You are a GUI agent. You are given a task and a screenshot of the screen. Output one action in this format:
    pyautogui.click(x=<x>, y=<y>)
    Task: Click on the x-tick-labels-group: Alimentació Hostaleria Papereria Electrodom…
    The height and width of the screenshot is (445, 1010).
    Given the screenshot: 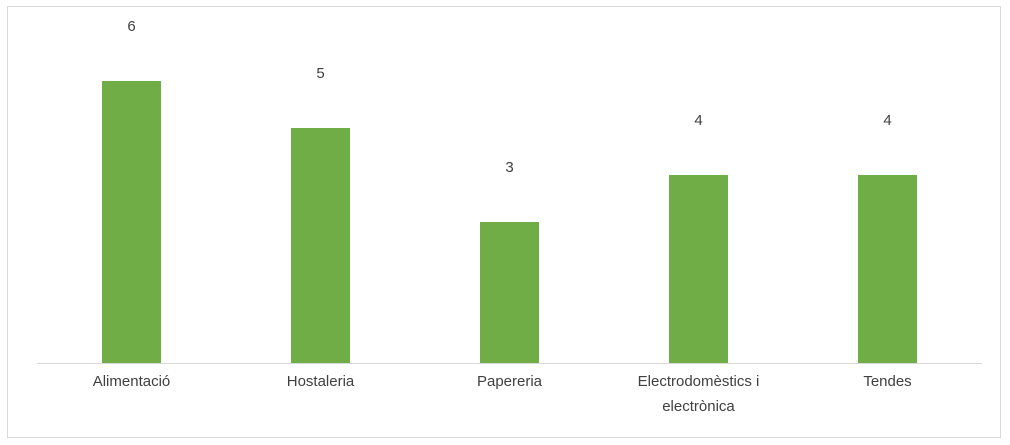 What is the action you would take?
    pyautogui.click(x=502, y=394)
    